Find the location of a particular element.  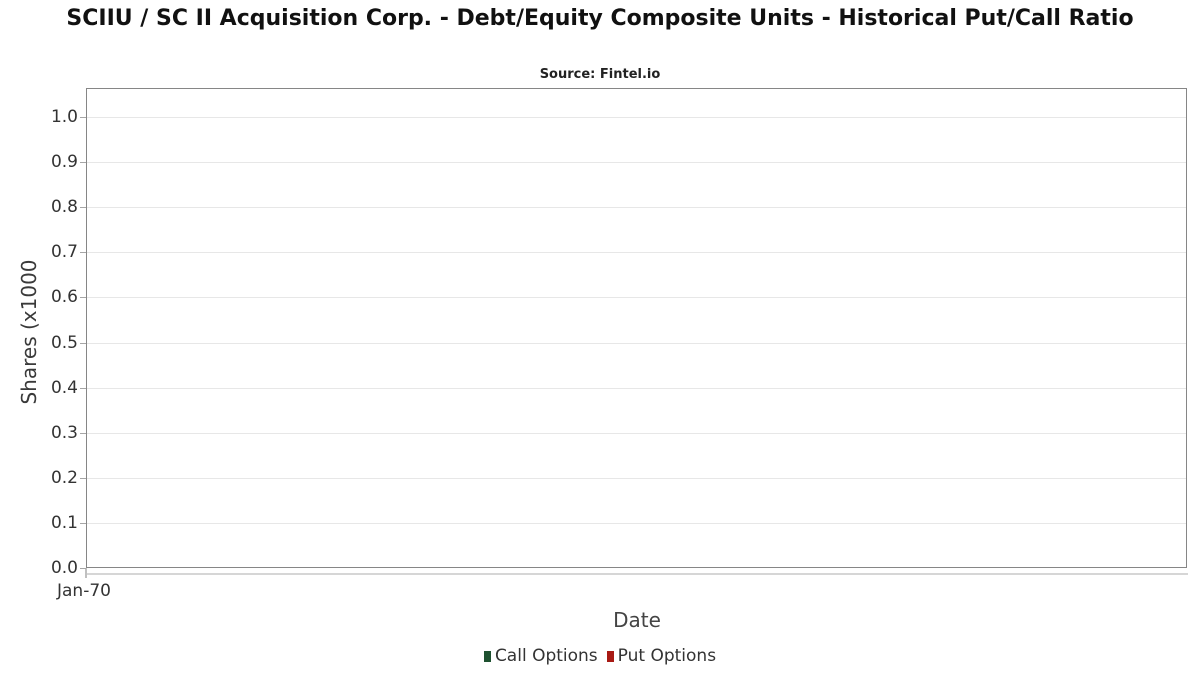

chart-subtitle: Source: Fintel.io is located at coordinates (600, 74).